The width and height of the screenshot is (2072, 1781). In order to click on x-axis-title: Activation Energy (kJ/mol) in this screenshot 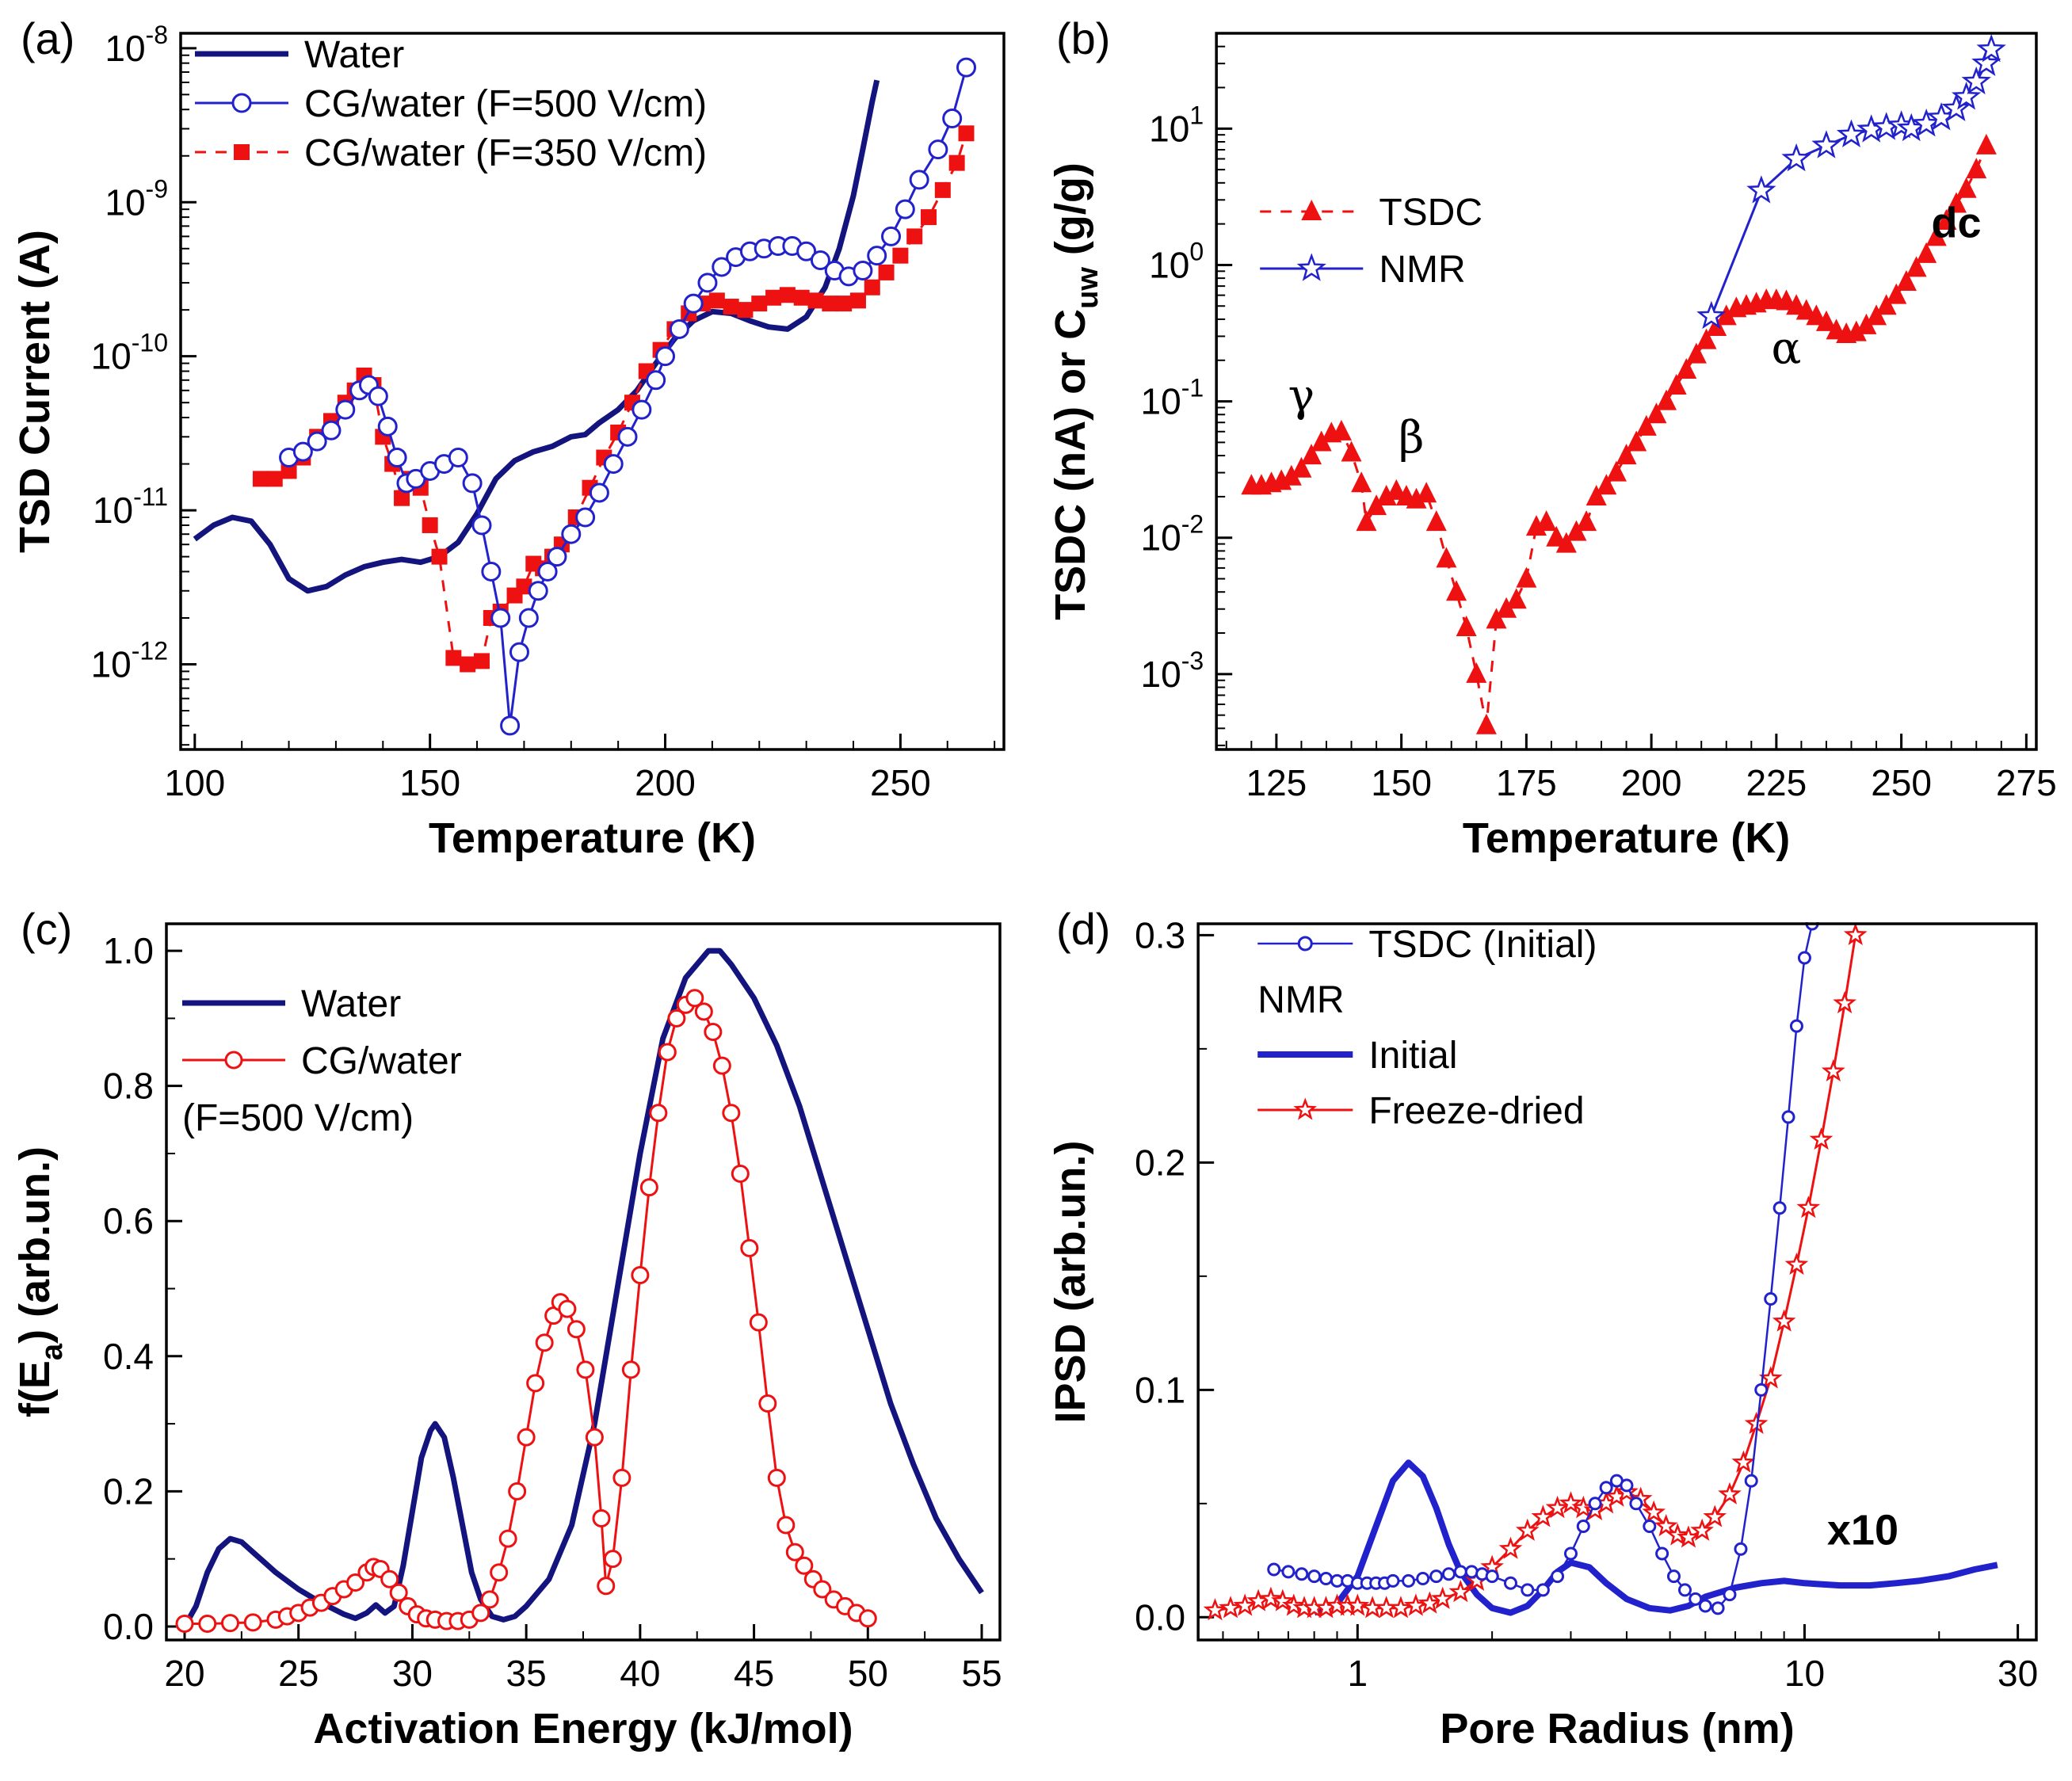, I will do `click(583, 1728)`.